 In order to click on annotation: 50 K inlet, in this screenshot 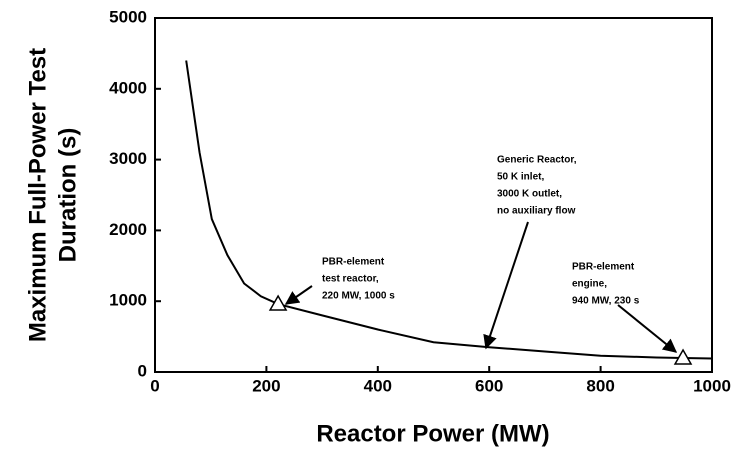, I will do `click(520, 177)`.